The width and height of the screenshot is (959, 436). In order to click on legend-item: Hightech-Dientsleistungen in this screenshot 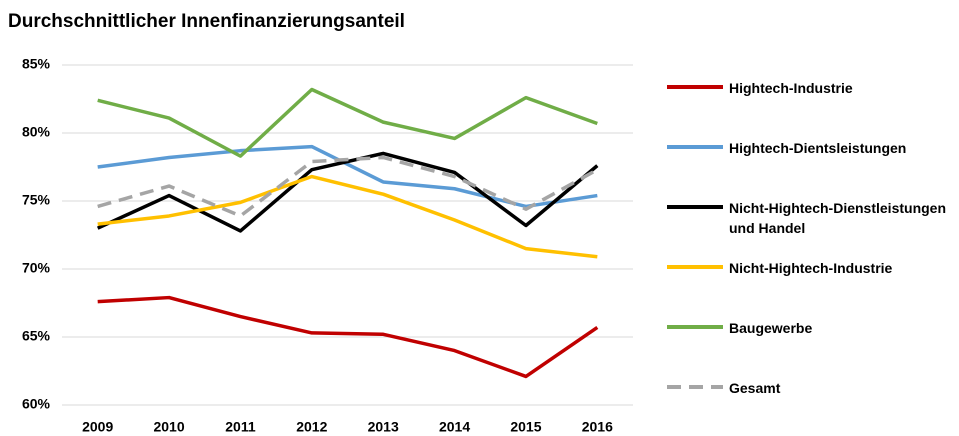, I will do `click(810, 148)`.